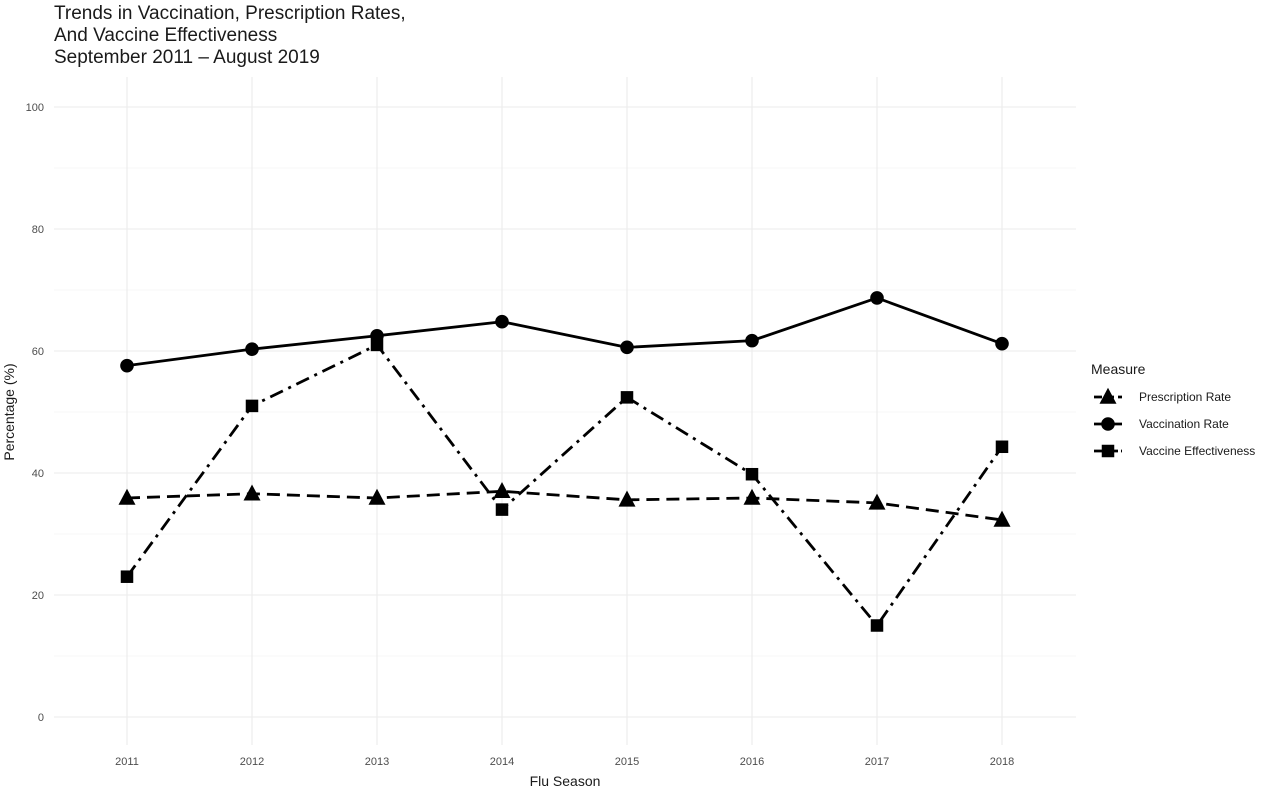 This screenshot has width=1280, height=789. What do you see at coordinates (41, 718) in the screenshot?
I see `y-tick-label: 0` at bounding box center [41, 718].